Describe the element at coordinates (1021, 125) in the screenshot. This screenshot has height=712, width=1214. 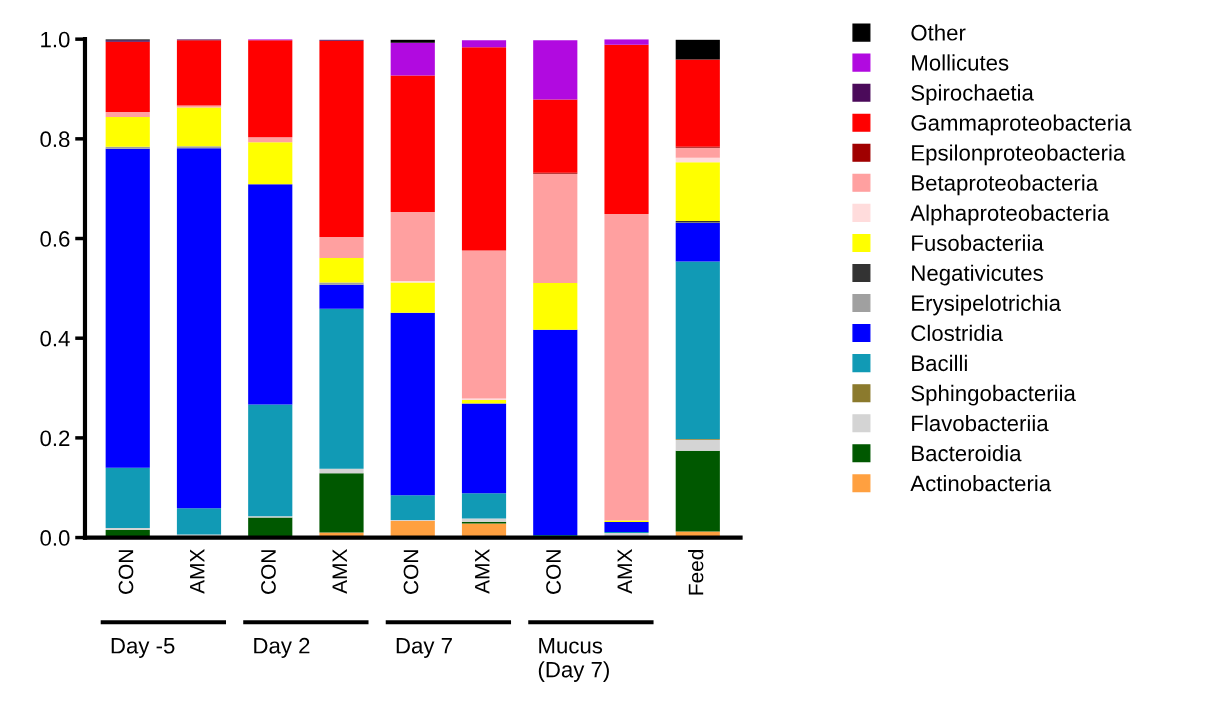
I see `legend-label: Gammaproteobacteria` at that location.